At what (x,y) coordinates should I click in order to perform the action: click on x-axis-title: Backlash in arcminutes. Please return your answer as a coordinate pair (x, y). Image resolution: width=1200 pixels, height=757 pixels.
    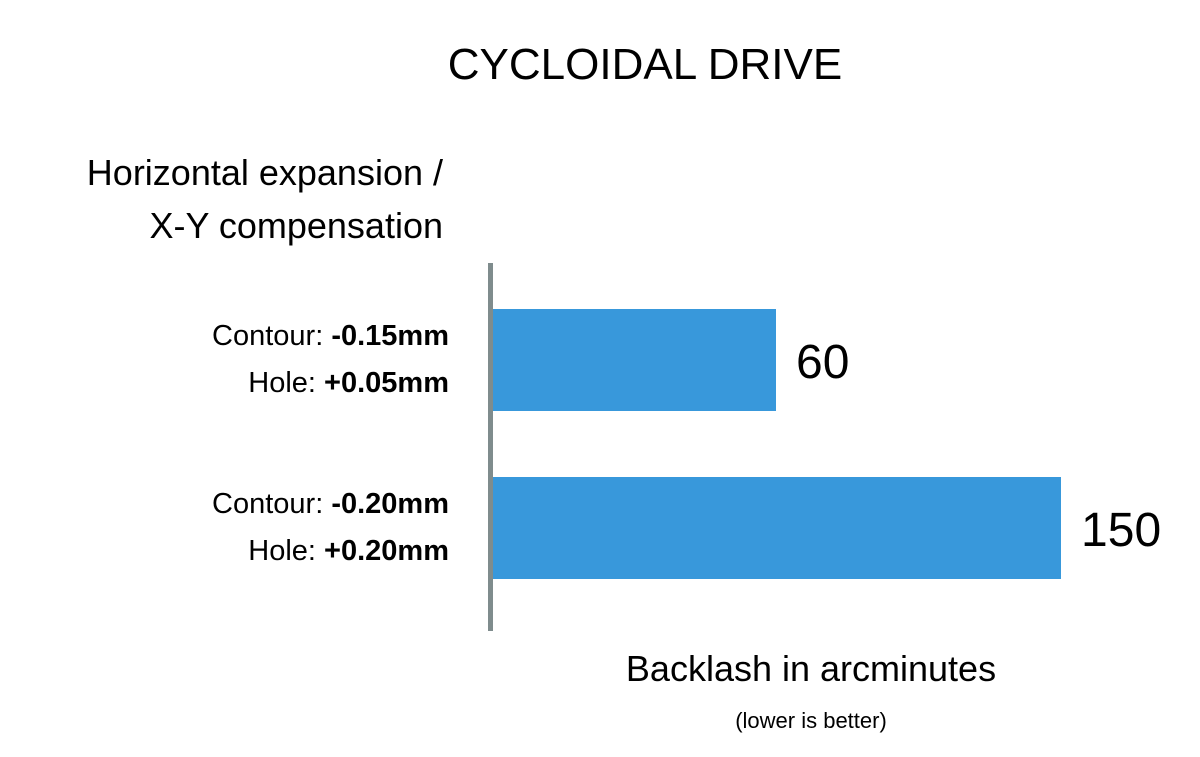
    Looking at the image, I should click on (811, 668).